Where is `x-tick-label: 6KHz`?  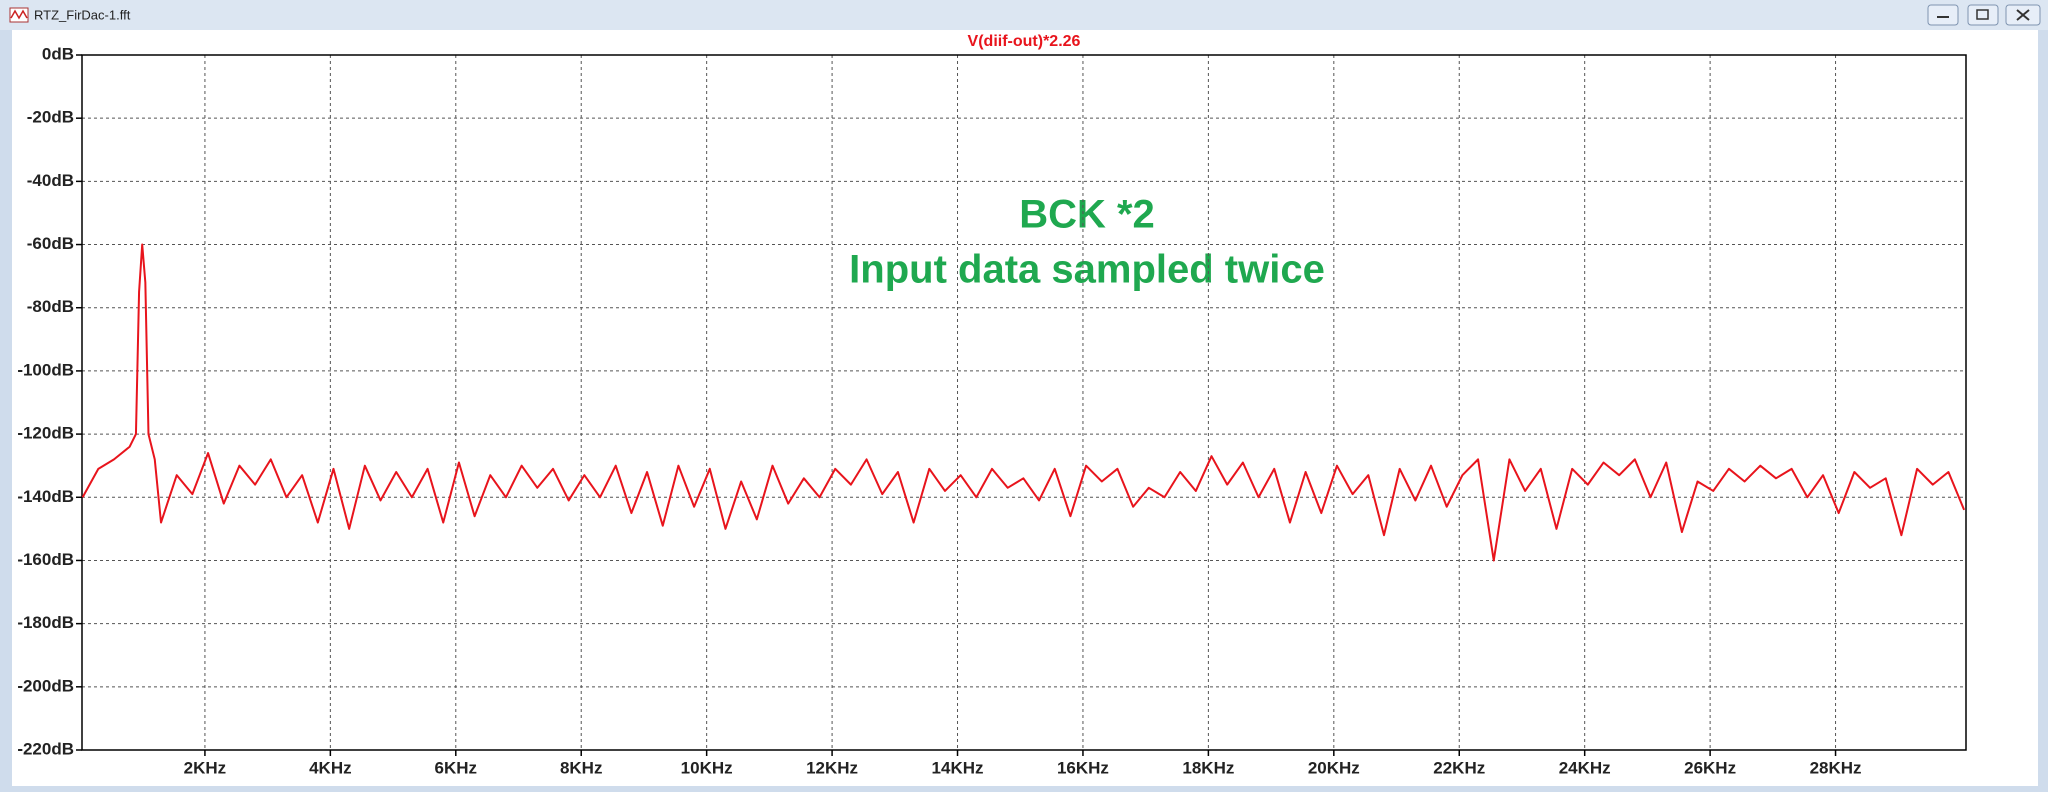
x-tick-label: 6KHz is located at coordinates (456, 767).